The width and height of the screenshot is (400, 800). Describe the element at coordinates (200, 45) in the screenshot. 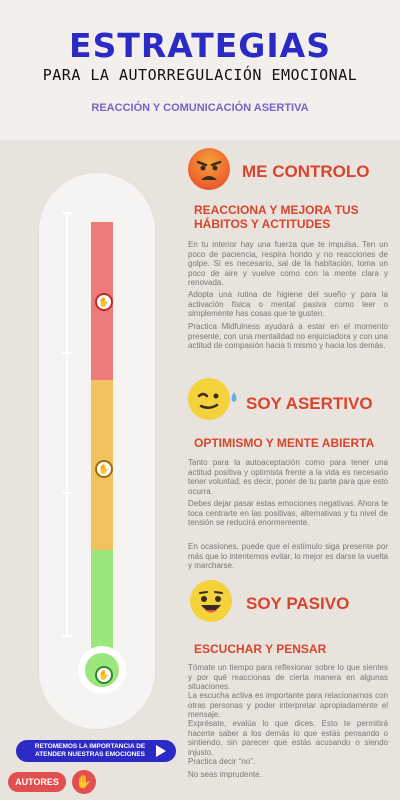

I see `page-title: ESTRATEGIAS` at that location.